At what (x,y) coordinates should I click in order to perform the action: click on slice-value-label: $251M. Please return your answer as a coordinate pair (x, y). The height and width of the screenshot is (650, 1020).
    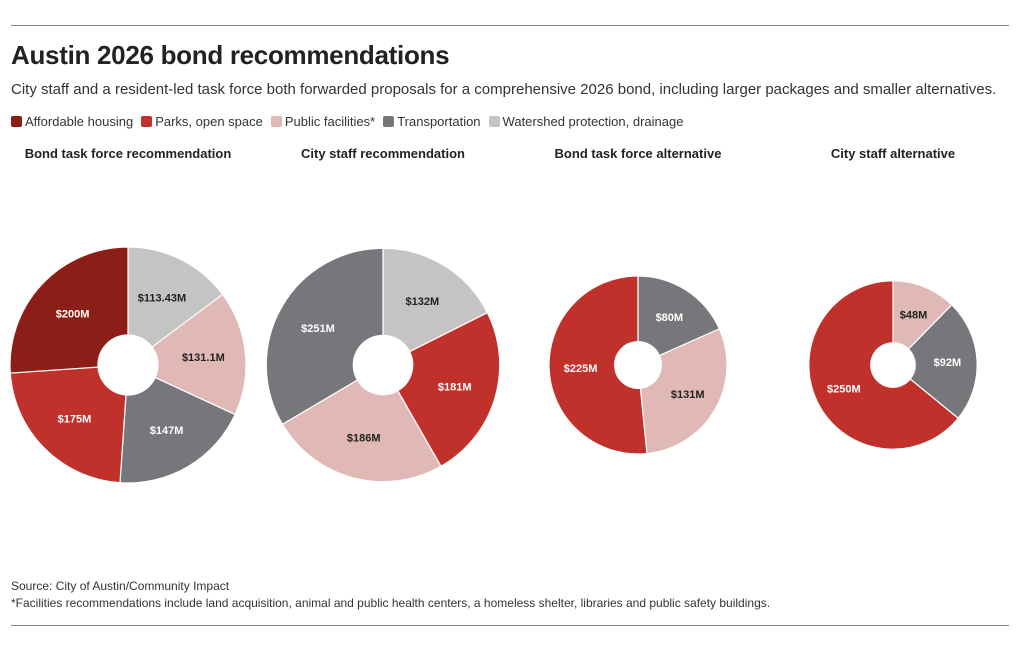
    Looking at the image, I should click on (318, 329).